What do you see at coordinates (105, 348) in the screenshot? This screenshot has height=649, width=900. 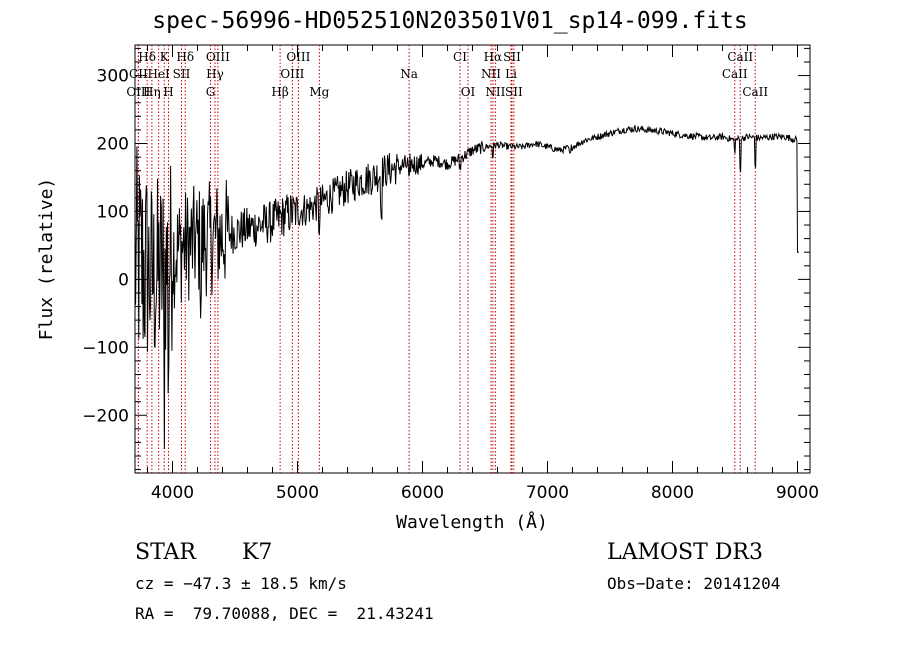 I see `y-tick-label: −100` at bounding box center [105, 348].